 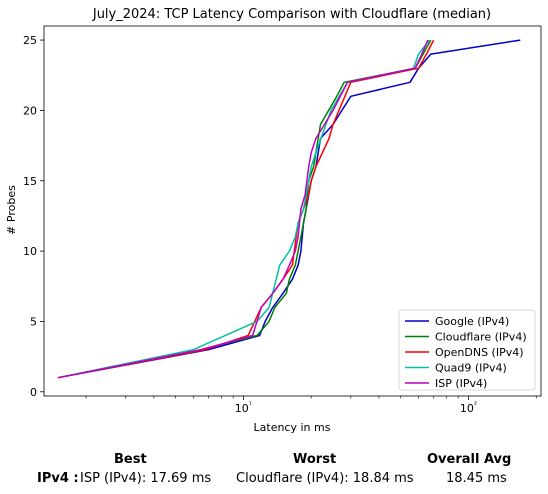 What do you see at coordinates (469, 459) in the screenshot?
I see `overall-avg-header: Overall Avg` at bounding box center [469, 459].